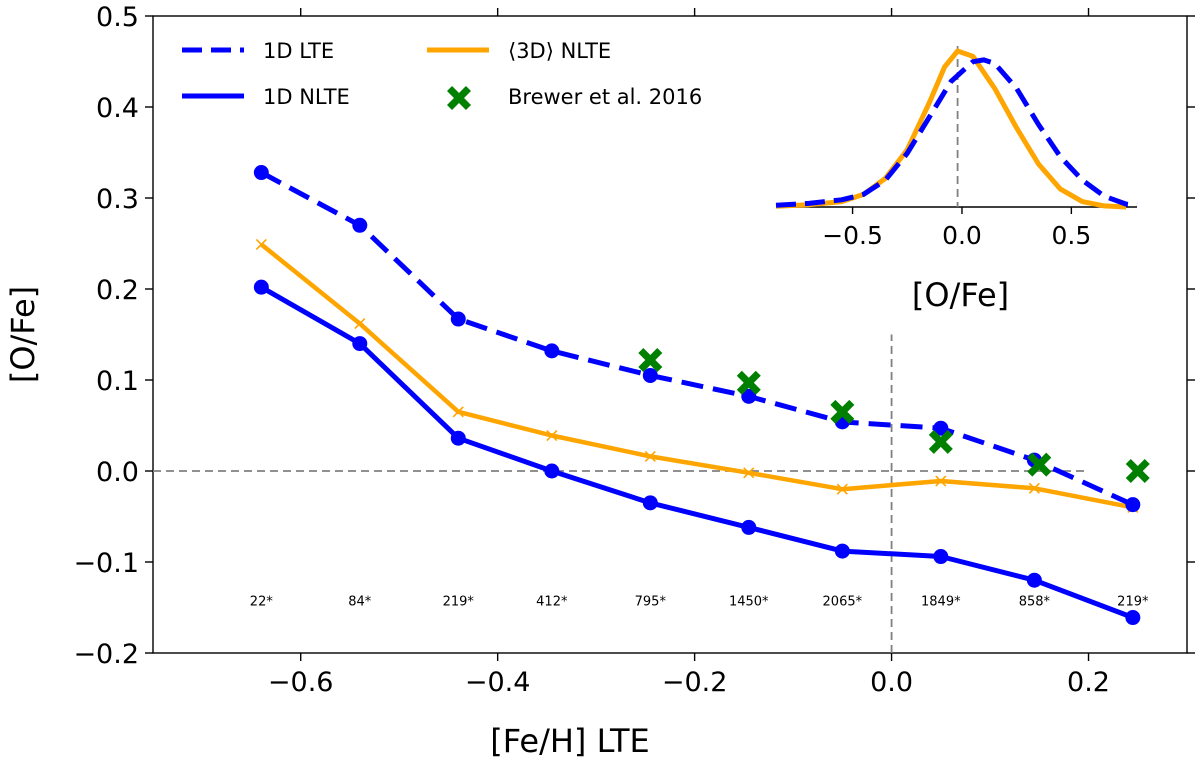 This screenshot has height=760, width=1200. I want to click on legend-1d-lte-label: 1D LTE, so click(298, 51).